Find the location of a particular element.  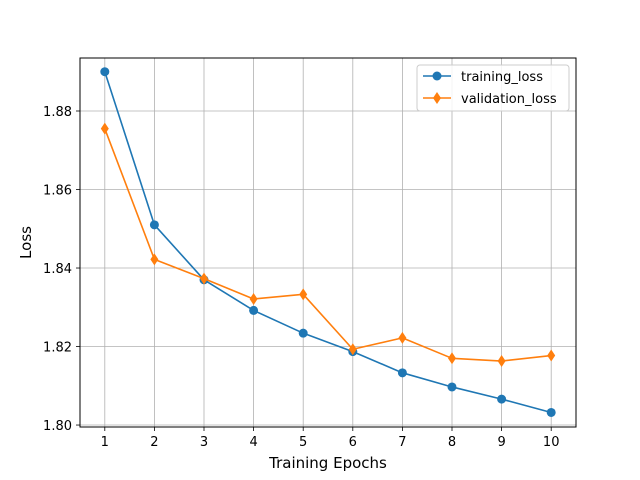

x-axis-title: Training Epochs is located at coordinates (327, 463).